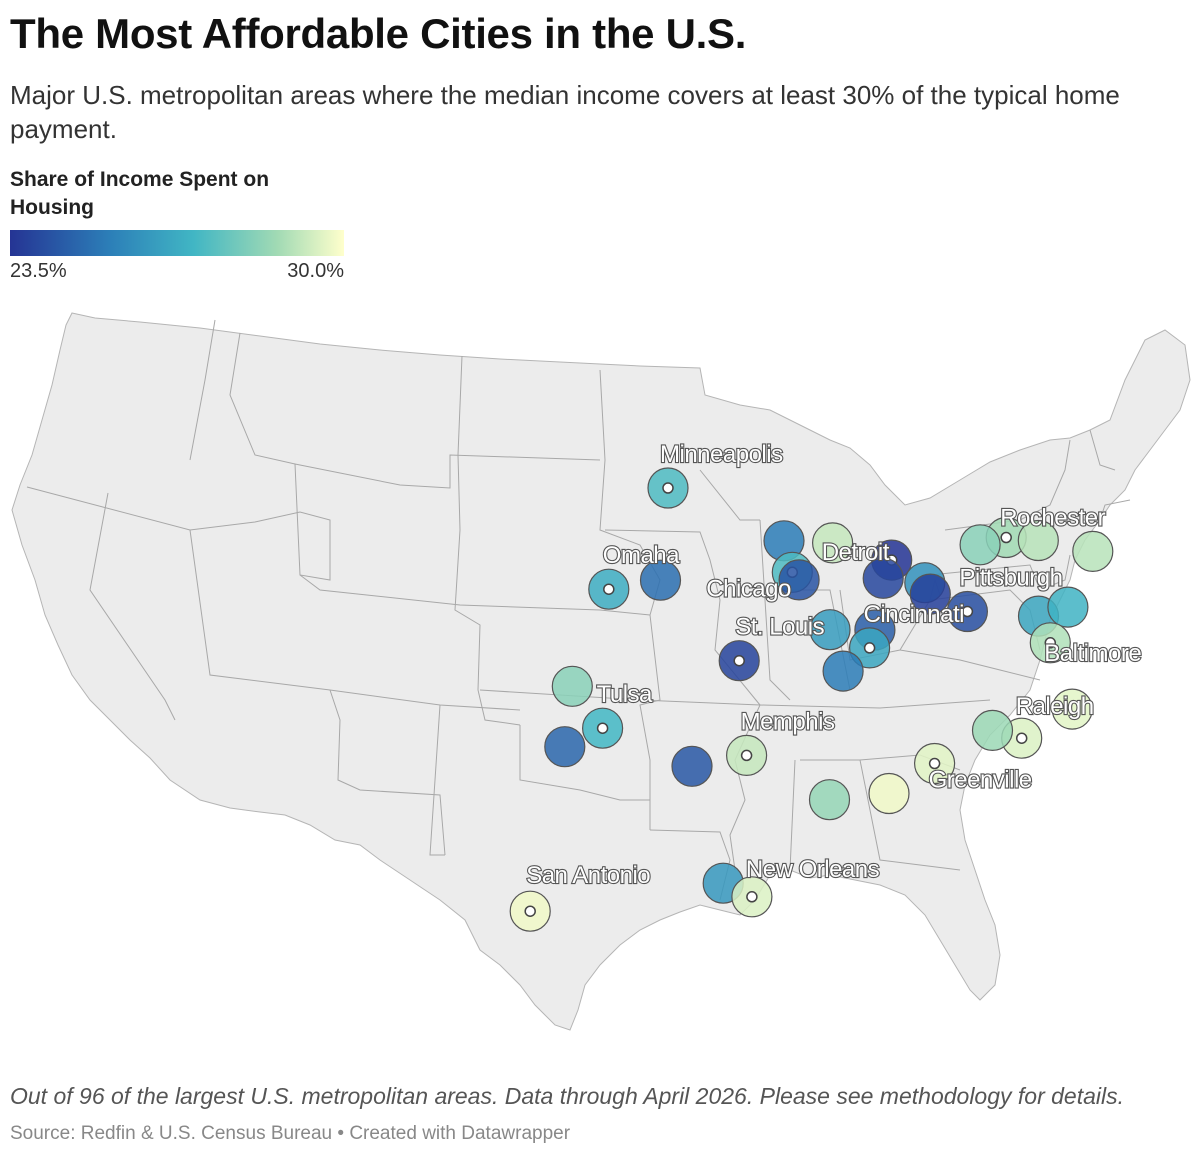  What do you see at coordinates (883, 578) in the screenshot?
I see `city-marker-toledo` at bounding box center [883, 578].